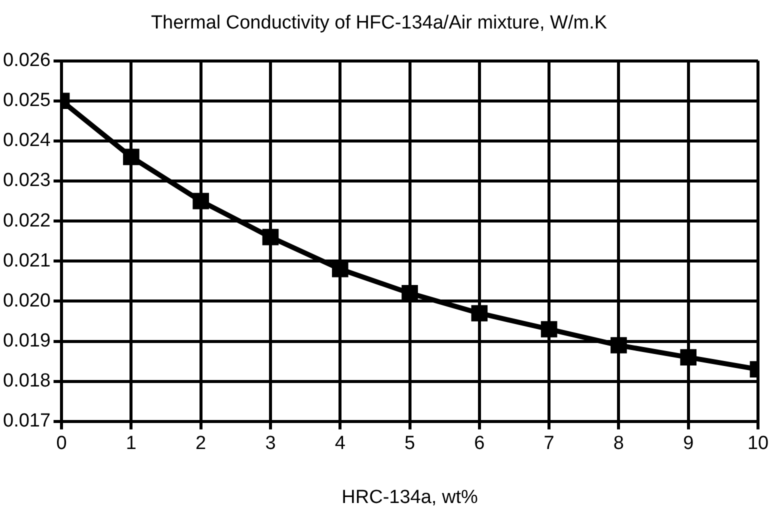  I want to click on x-tick-label: 6, so click(479, 443).